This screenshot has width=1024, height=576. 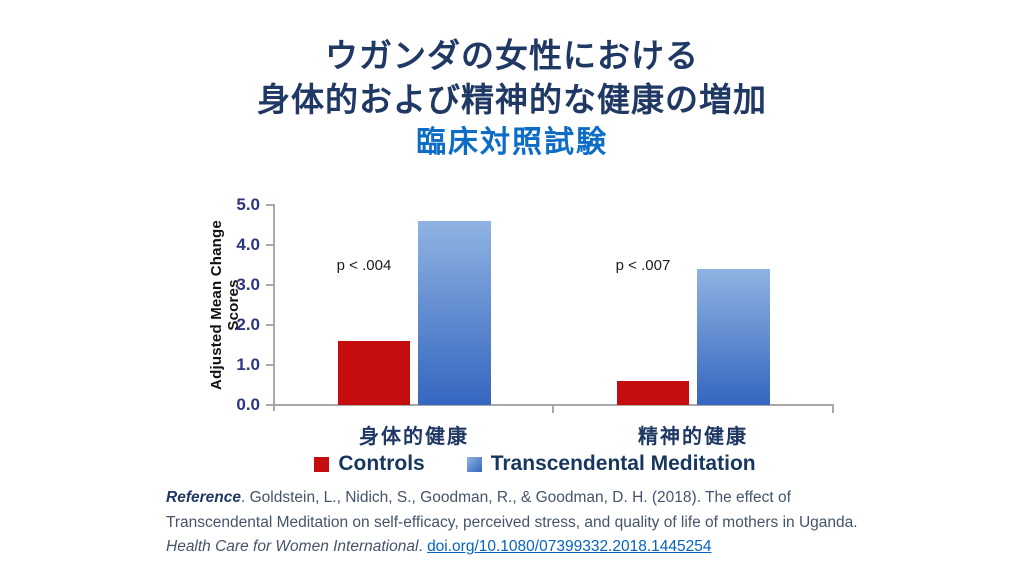 I want to click on doi-link: doi.org/10.1080/07399332.2018.1445254, so click(x=569, y=546).